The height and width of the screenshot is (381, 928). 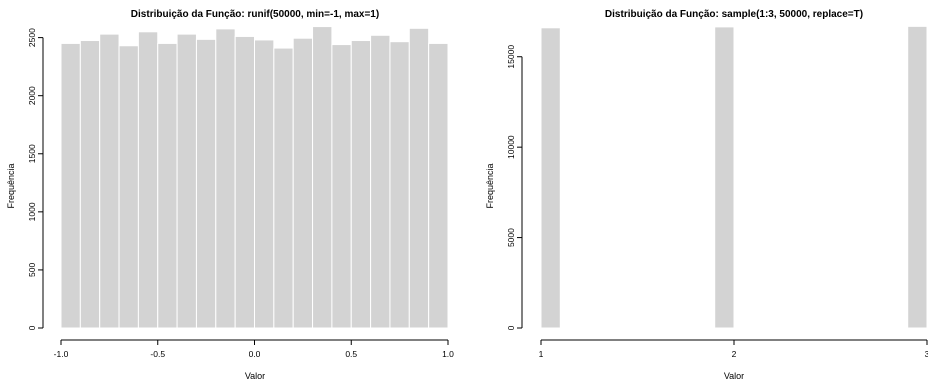 I want to click on y-tick-label: 2000, so click(x=32, y=95).